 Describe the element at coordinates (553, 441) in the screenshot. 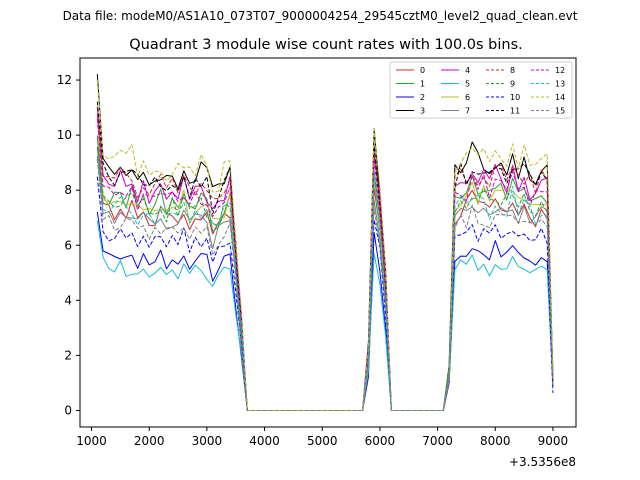

I see `x-tick-label: 9000` at that location.